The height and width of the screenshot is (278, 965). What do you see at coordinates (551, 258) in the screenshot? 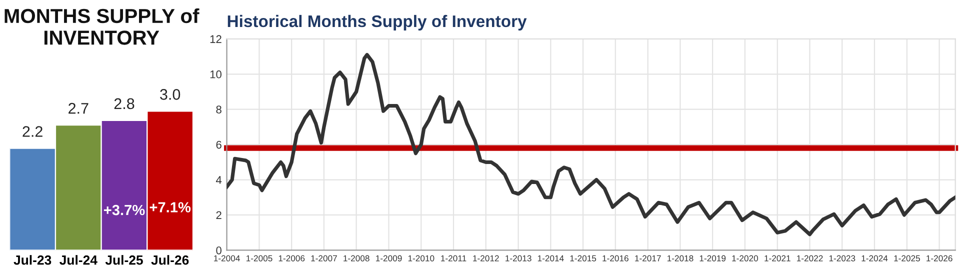
I see `x-tick-label: 1-2014` at bounding box center [551, 258].